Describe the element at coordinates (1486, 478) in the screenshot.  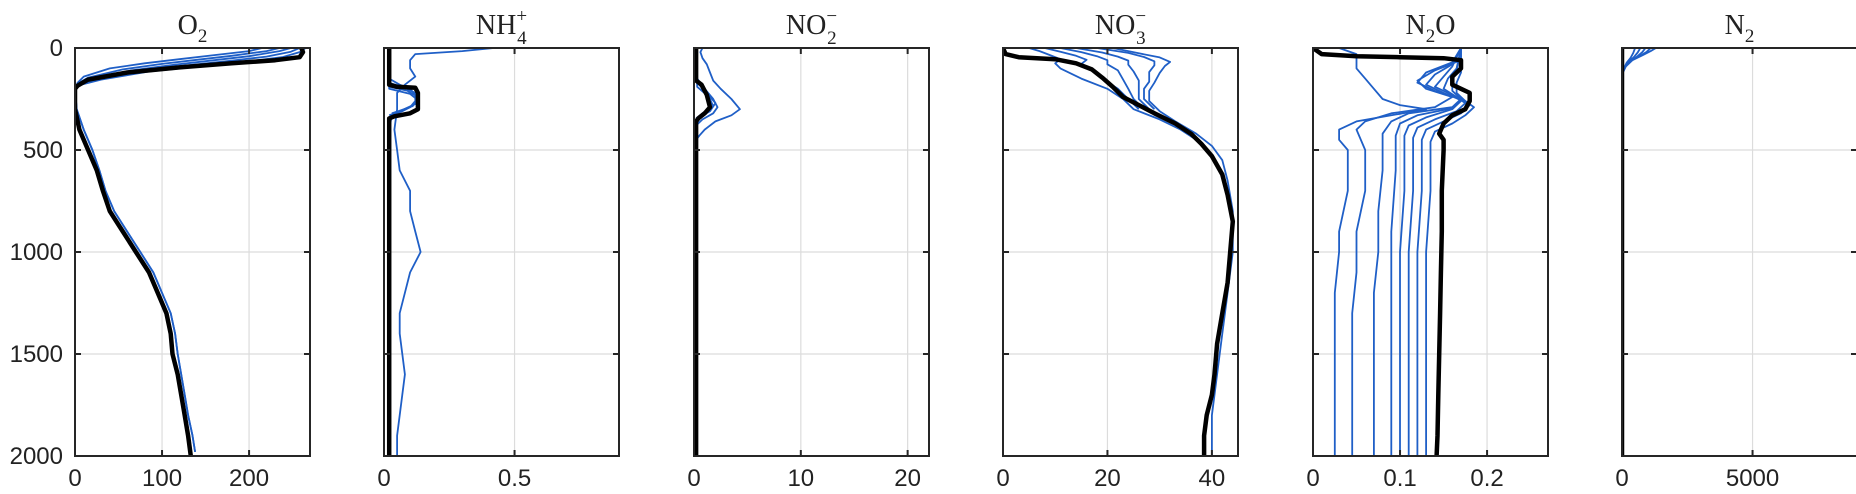
I see `x-tick-label-2: 0.2` at that location.